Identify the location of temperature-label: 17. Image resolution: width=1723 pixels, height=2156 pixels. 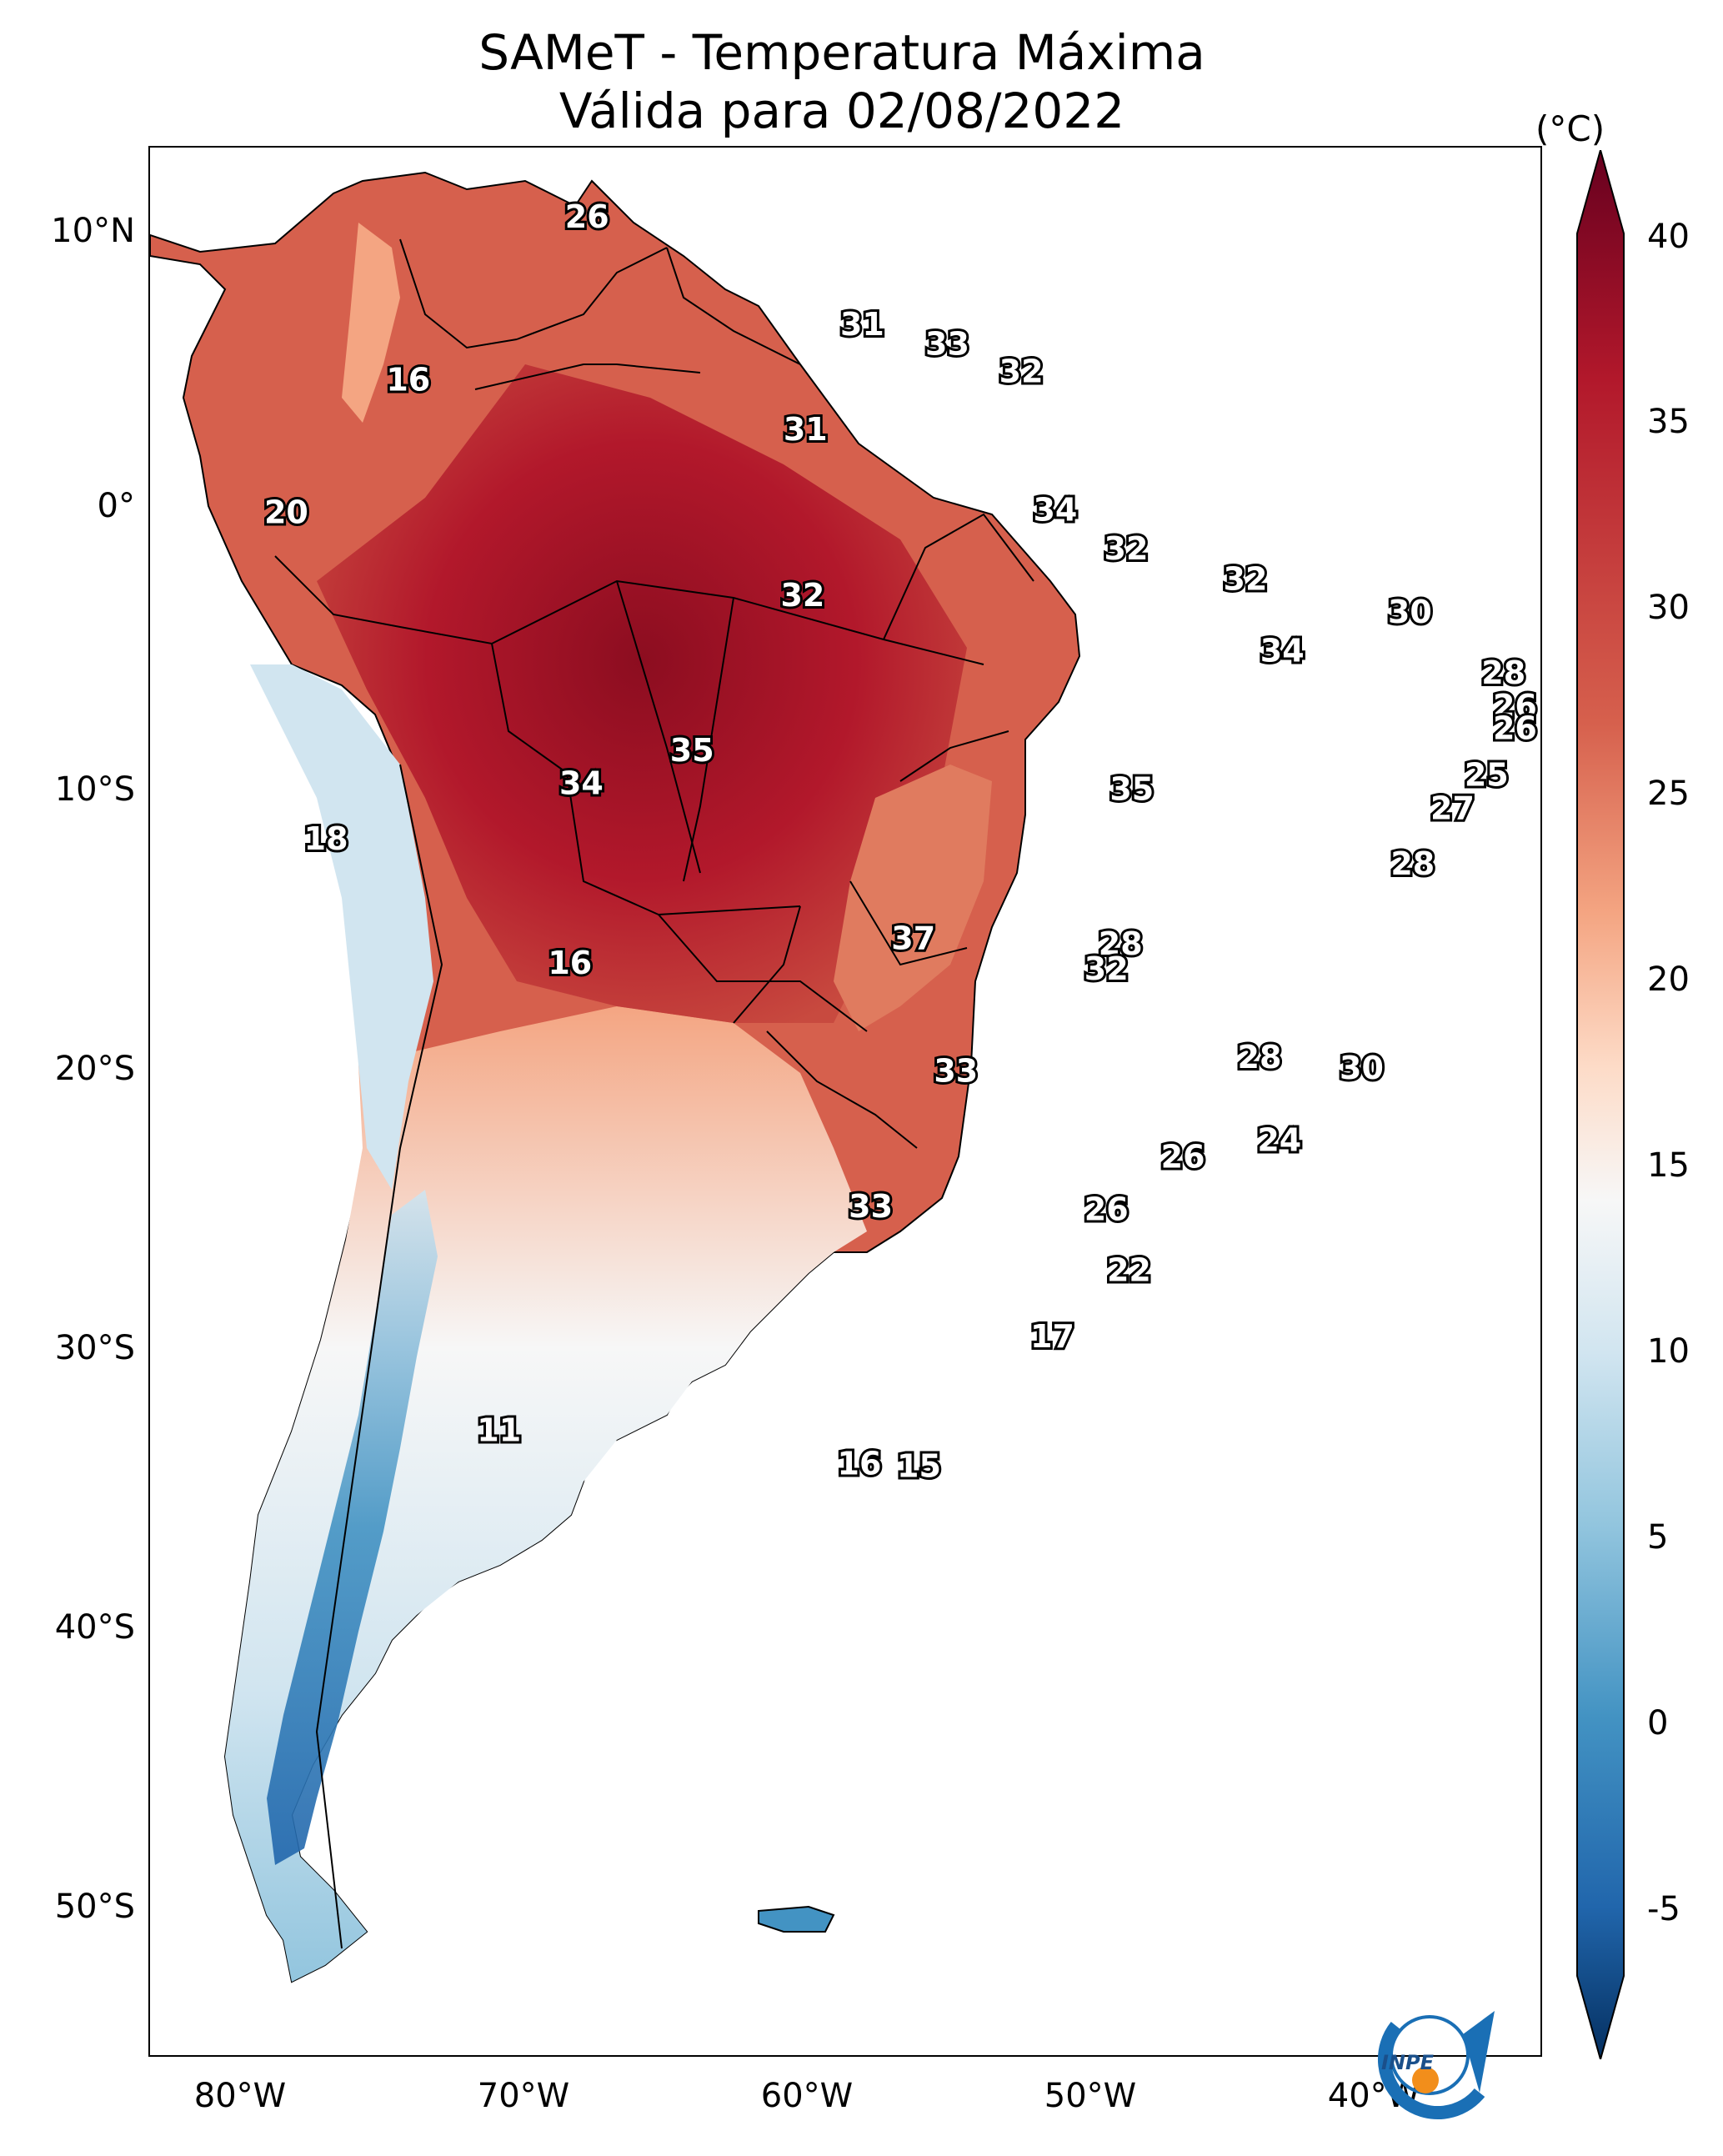
(1052, 1336).